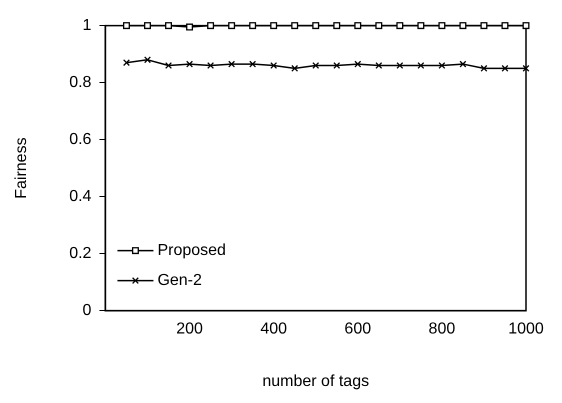 Image resolution: width=562 pixels, height=403 pixels. I want to click on legend-label: Proposed, so click(191, 251).